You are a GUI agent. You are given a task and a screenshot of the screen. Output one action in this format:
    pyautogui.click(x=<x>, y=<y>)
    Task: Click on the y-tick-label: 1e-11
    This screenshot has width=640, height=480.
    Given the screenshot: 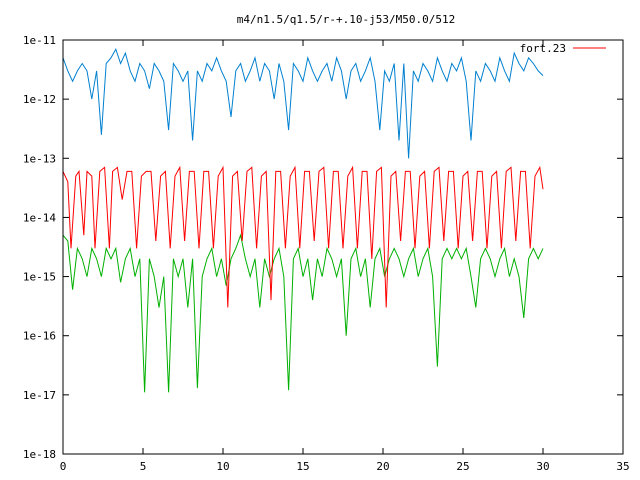 What is the action you would take?
    pyautogui.click(x=39, y=40)
    